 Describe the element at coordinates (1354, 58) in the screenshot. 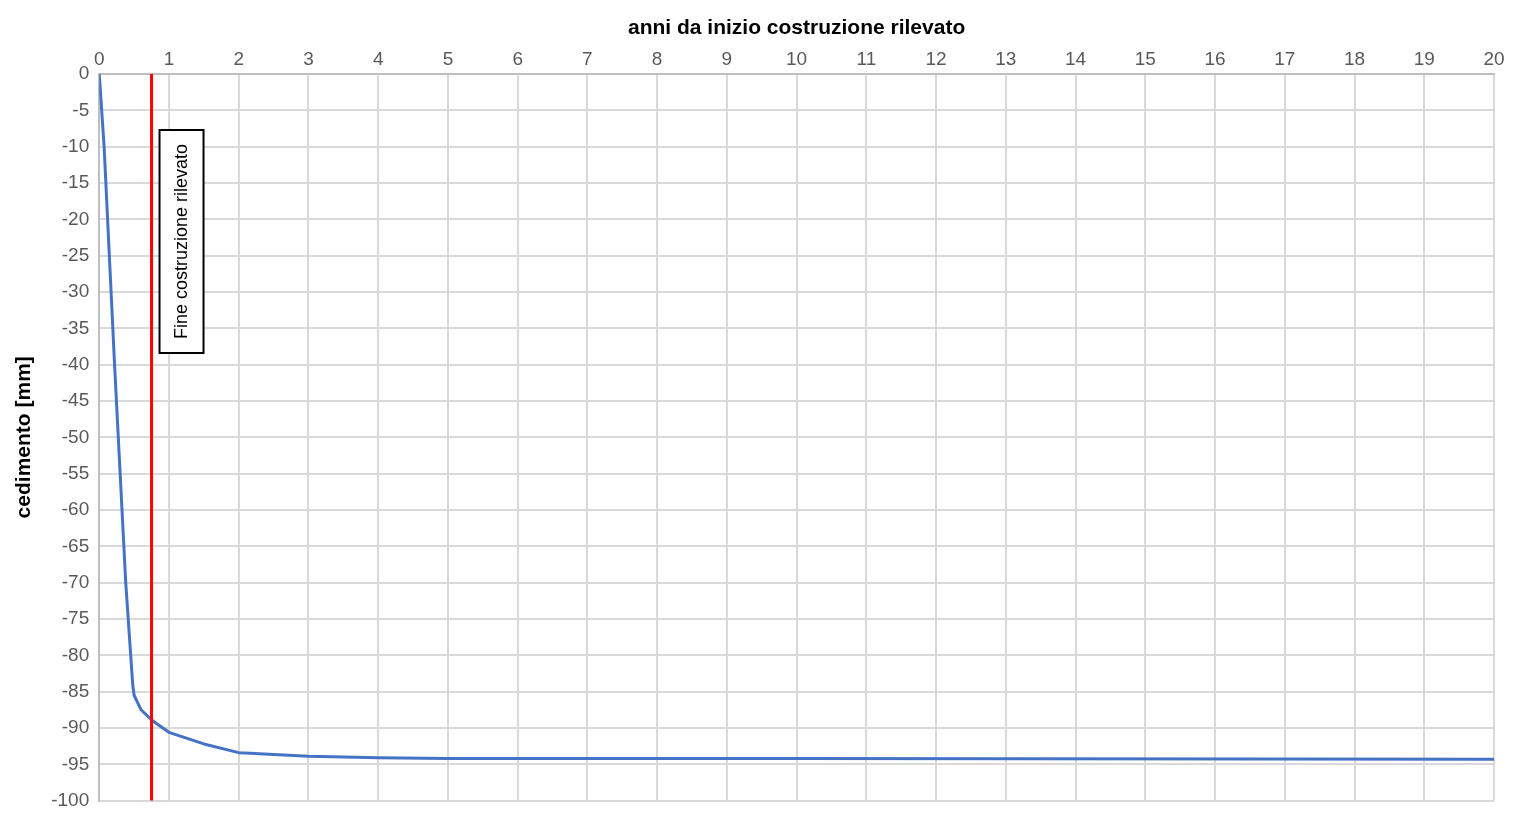

I see `x-tick-label: 18` at that location.